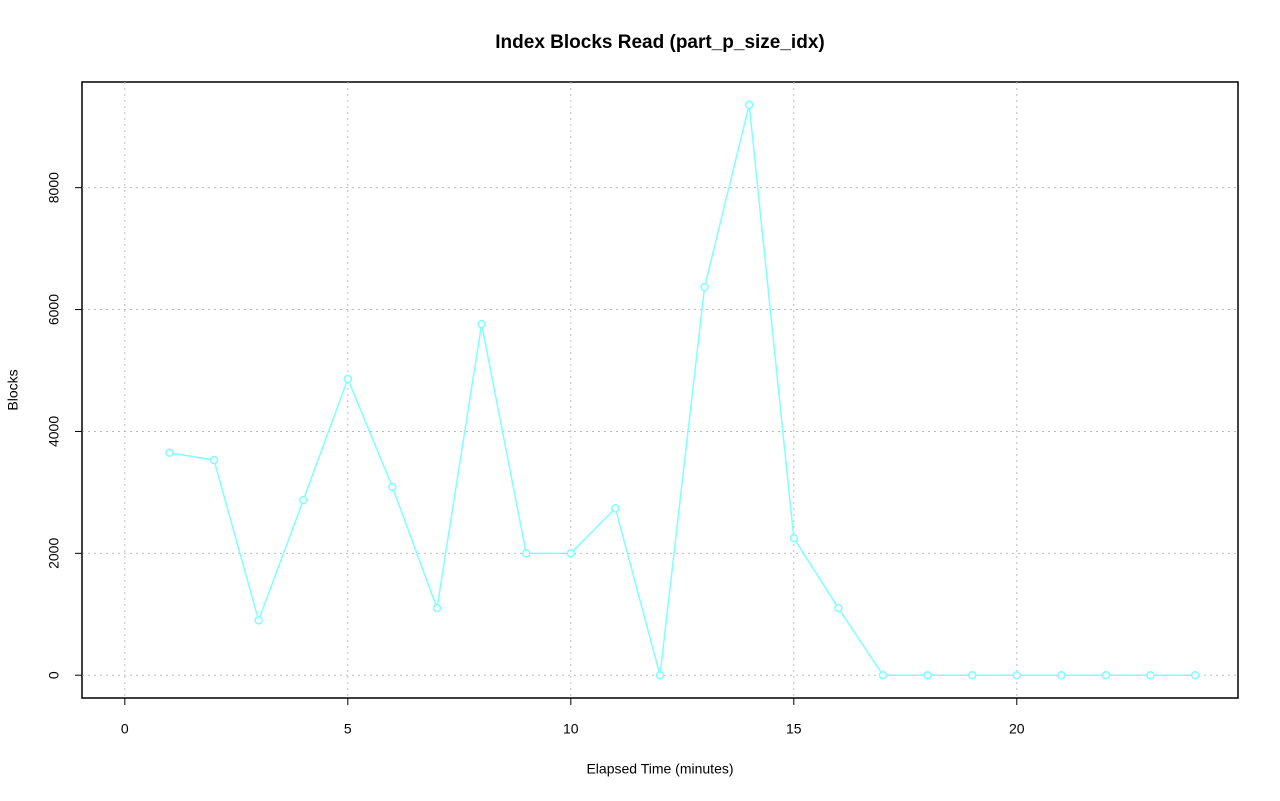  What do you see at coordinates (348, 729) in the screenshot?
I see `x-tick-label: 5` at bounding box center [348, 729].